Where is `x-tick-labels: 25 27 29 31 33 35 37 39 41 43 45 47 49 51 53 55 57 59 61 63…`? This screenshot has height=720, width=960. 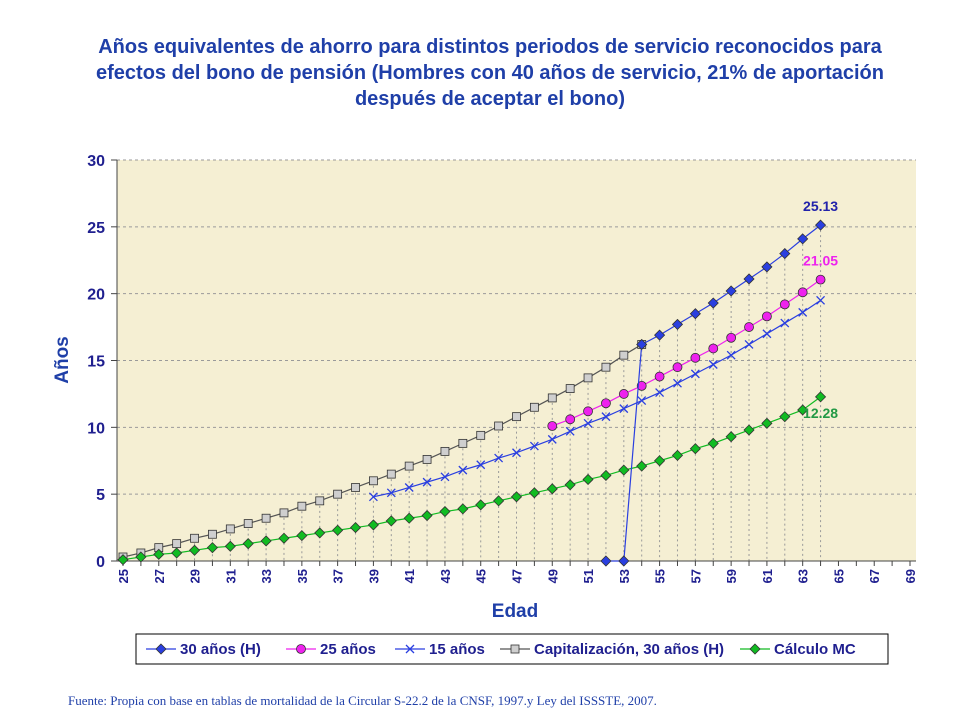
x-tick-labels: 25 27 29 31 33 35 37 39 41 43 45 47 49 51 53 55 57 59 61 63… is located at coordinates (517, 576).